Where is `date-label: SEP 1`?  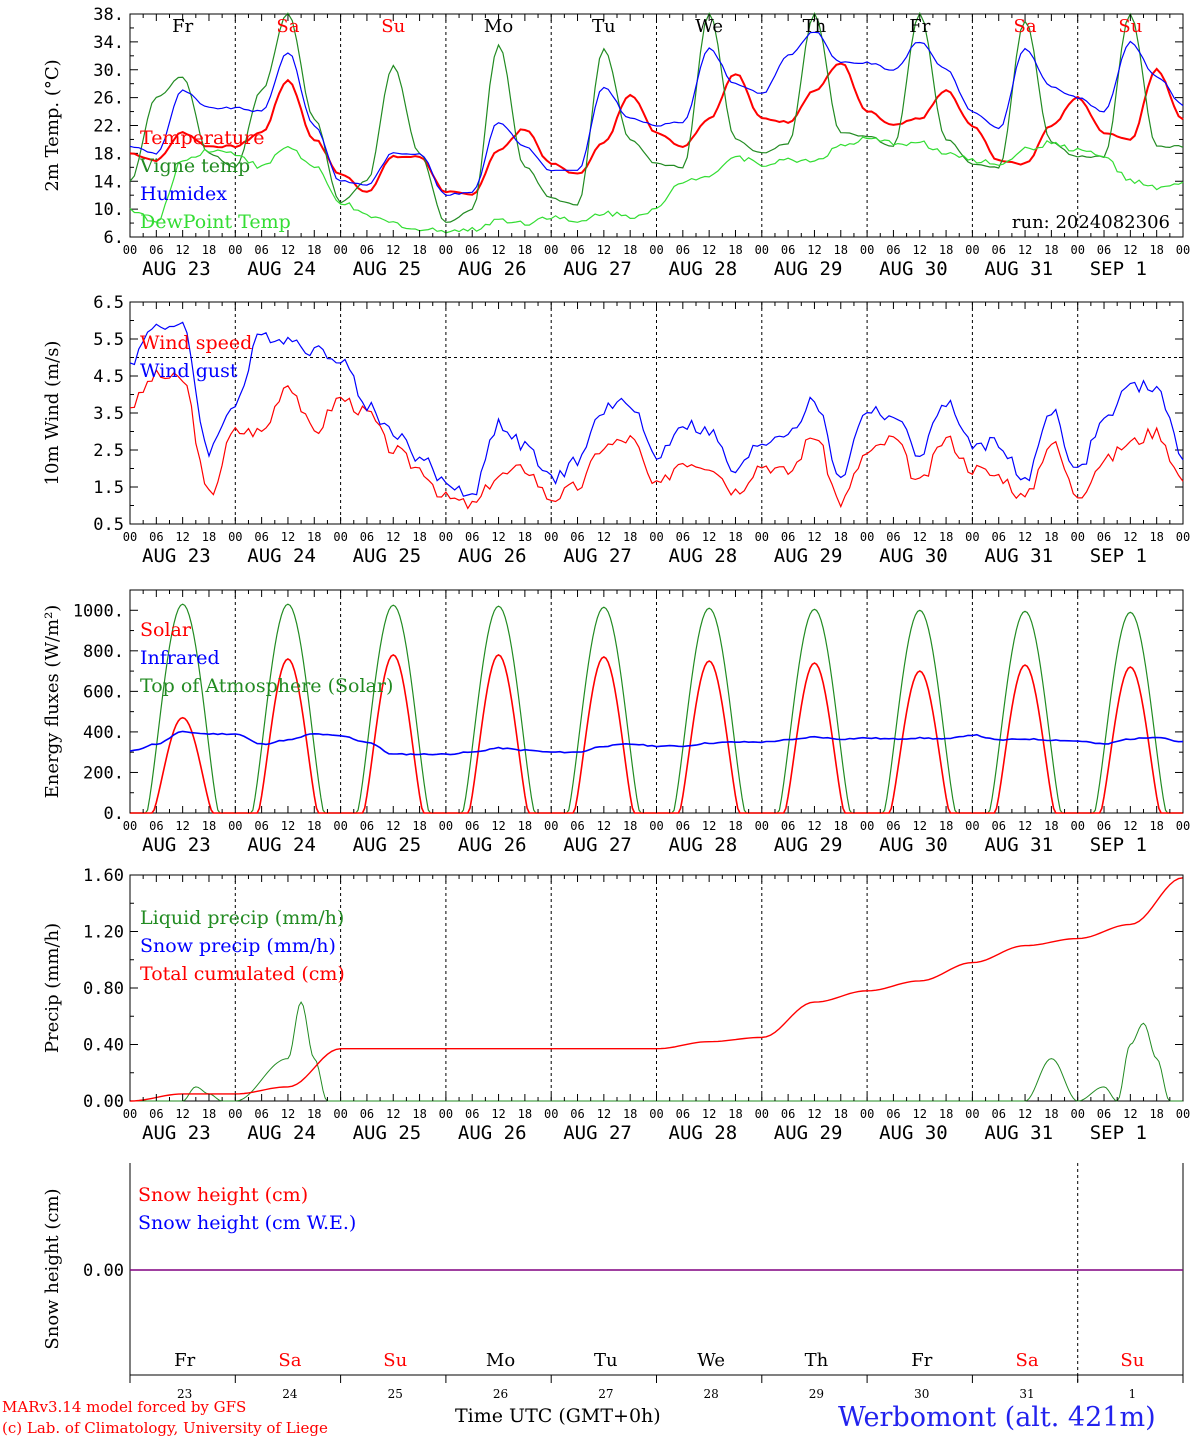 date-label: SEP 1 is located at coordinates (1118, 845).